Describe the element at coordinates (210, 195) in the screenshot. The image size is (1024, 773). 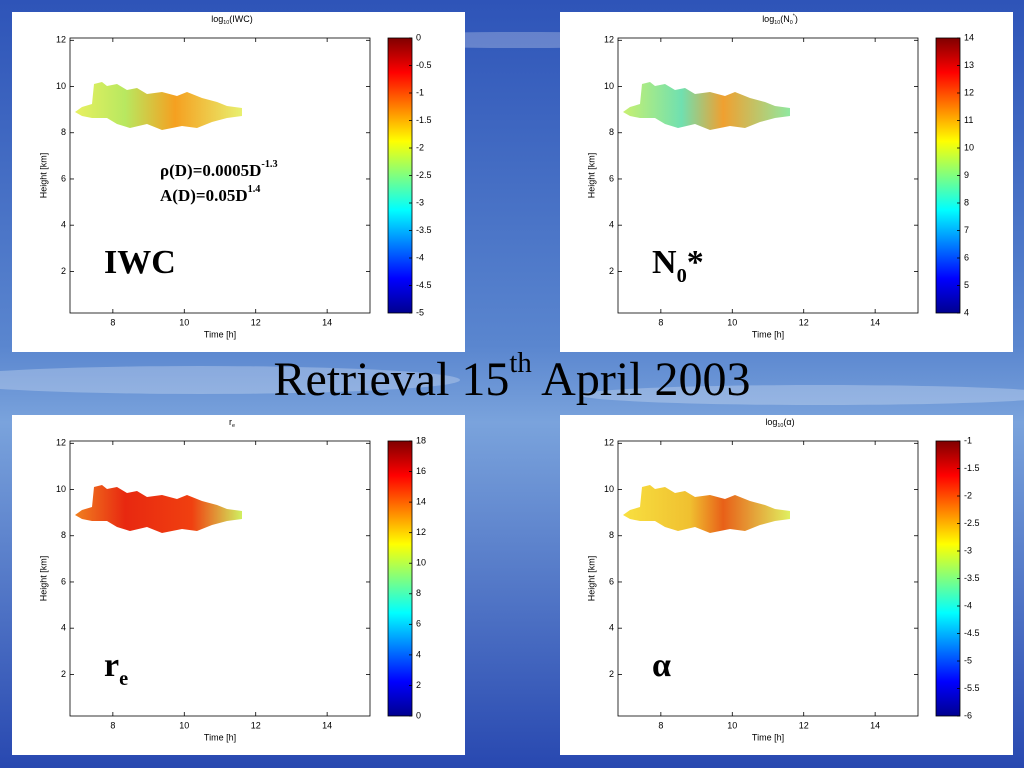
I see `annotation: A(D)=0.05D1.4` at that location.